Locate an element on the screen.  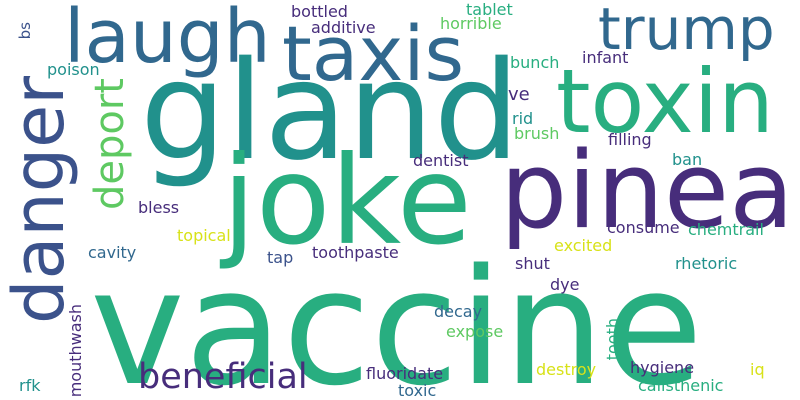
word-brush: brush is located at coordinates (537, 133).